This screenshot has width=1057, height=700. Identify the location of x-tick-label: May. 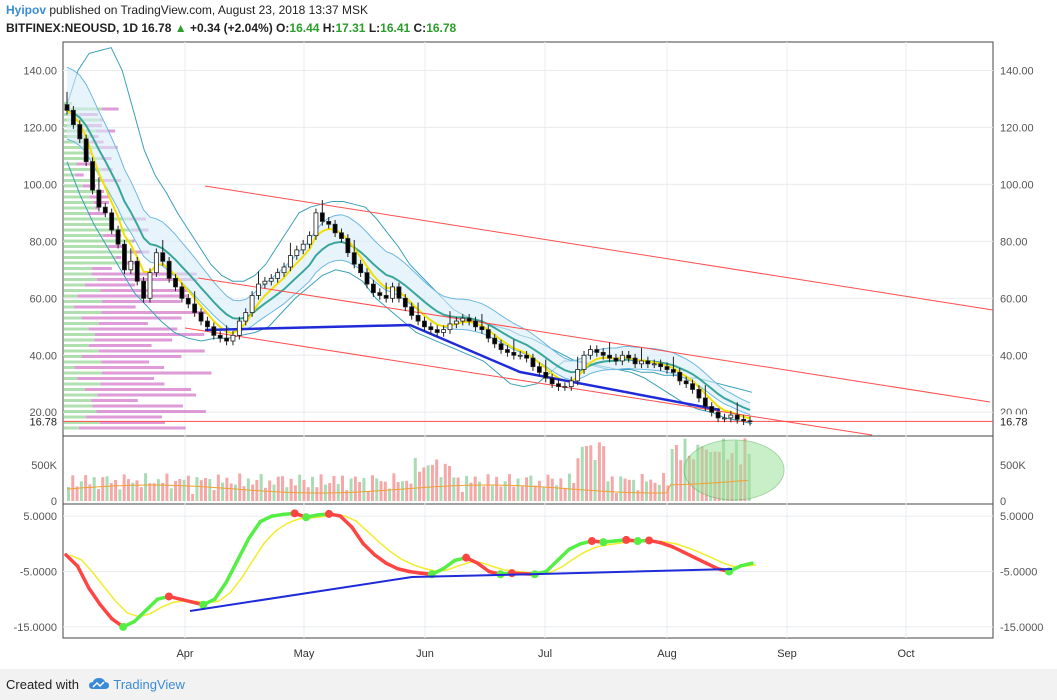
(304, 654).